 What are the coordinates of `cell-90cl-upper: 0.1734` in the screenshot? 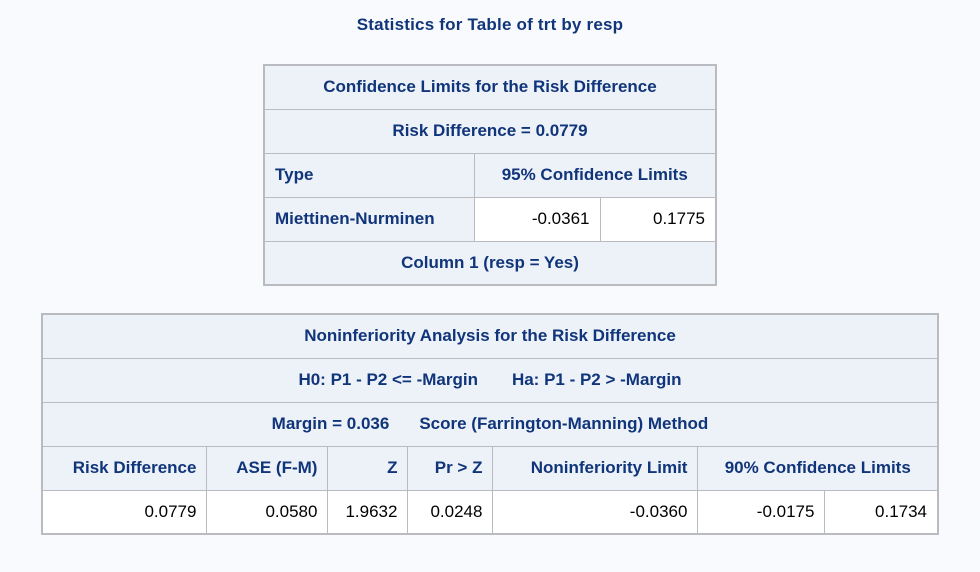 It's located at (881, 512).